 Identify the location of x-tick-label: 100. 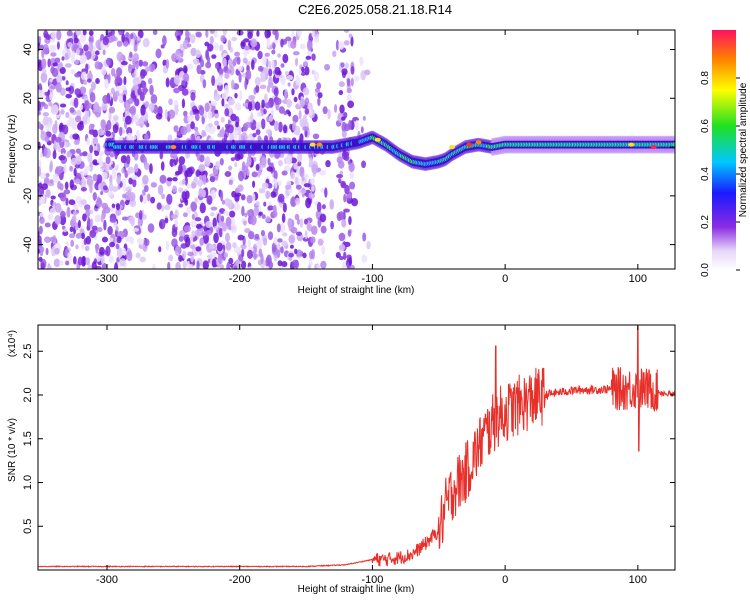
(638, 279).